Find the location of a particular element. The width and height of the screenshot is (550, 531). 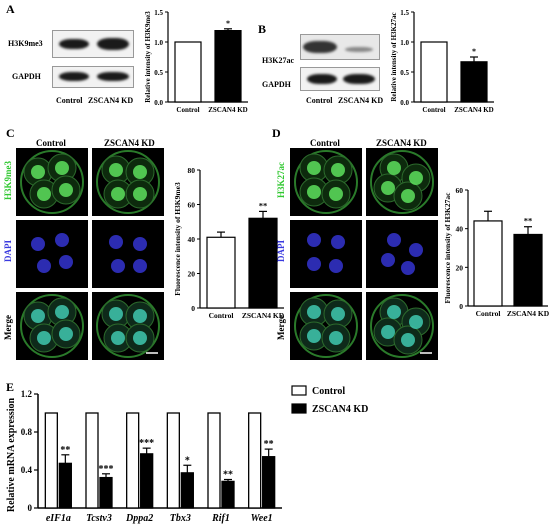

x-tick-label: Rif1 is located at coordinates (220, 518).